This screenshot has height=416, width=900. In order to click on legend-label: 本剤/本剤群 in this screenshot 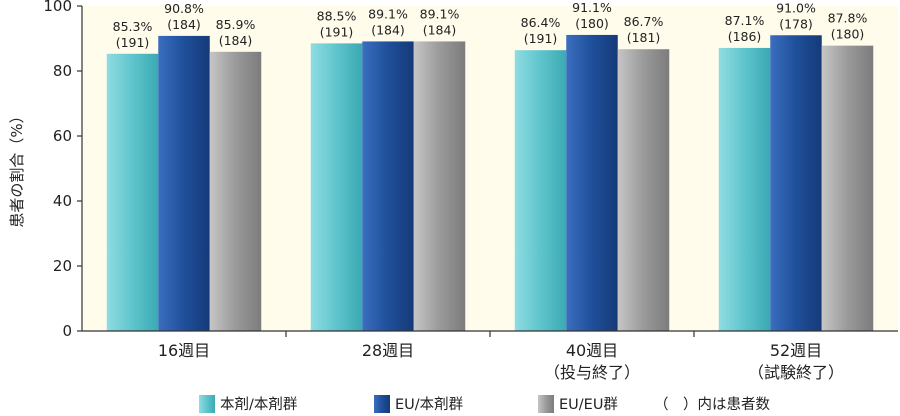, I will do `click(258, 404)`.